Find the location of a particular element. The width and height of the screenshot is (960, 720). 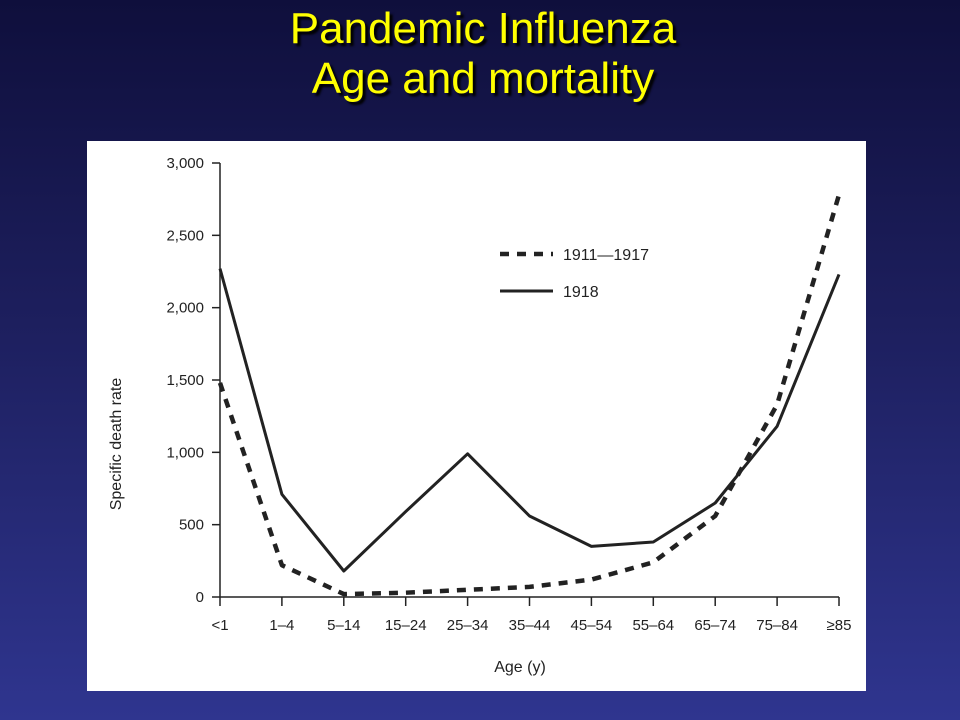

legend-label: 1911—1917 is located at coordinates (606, 255).